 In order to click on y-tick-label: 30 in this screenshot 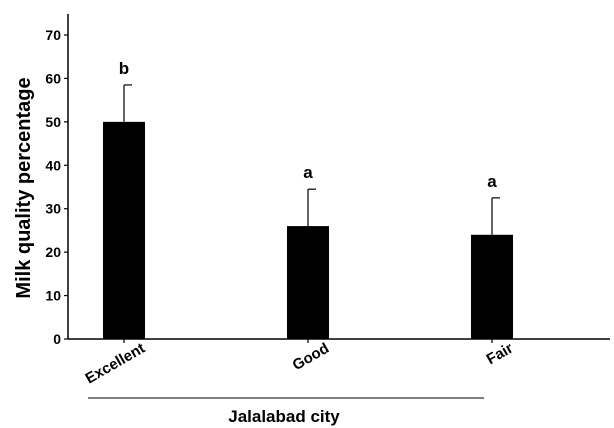, I will do `click(53, 209)`.